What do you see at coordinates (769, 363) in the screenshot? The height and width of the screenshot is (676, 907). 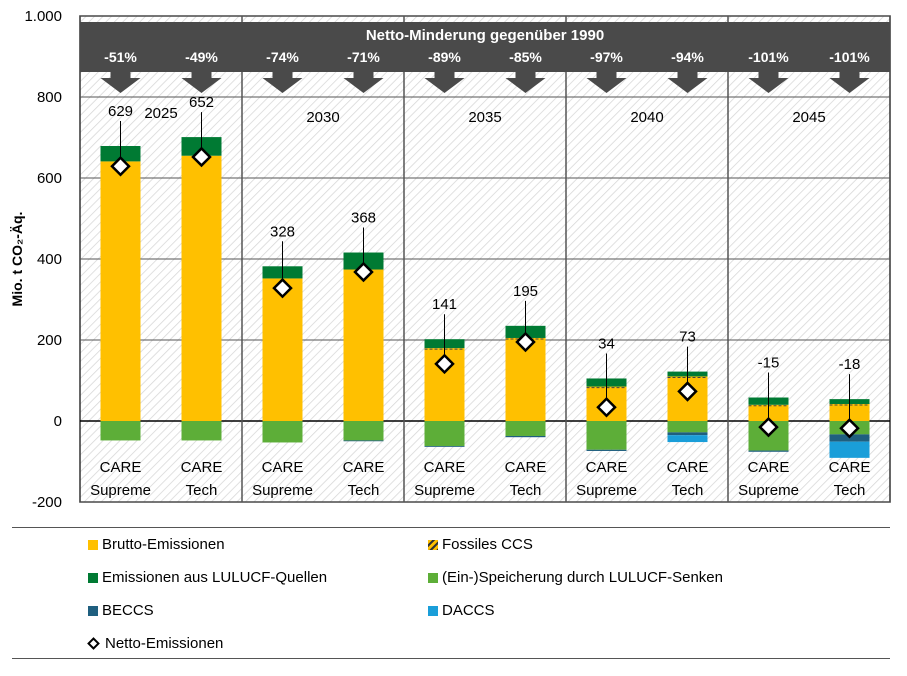 I see `net-value-label: -15` at bounding box center [769, 363].